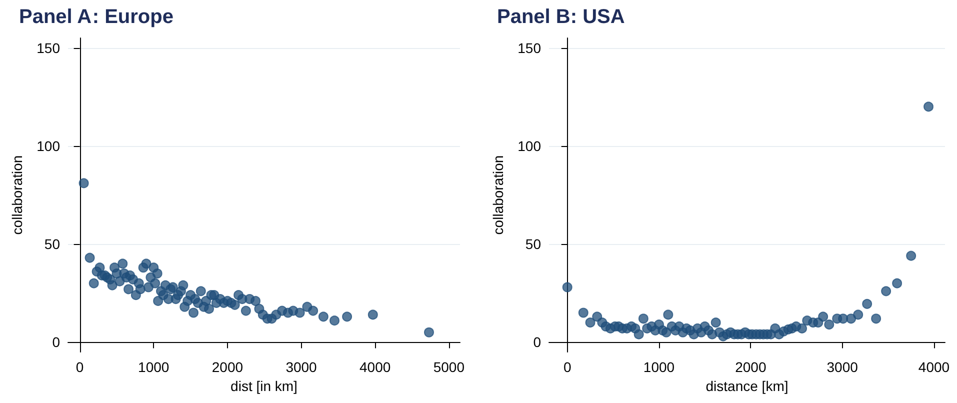  What do you see at coordinates (264, 386) in the screenshot?
I see `x-axis-title: dist [in km]` at bounding box center [264, 386].